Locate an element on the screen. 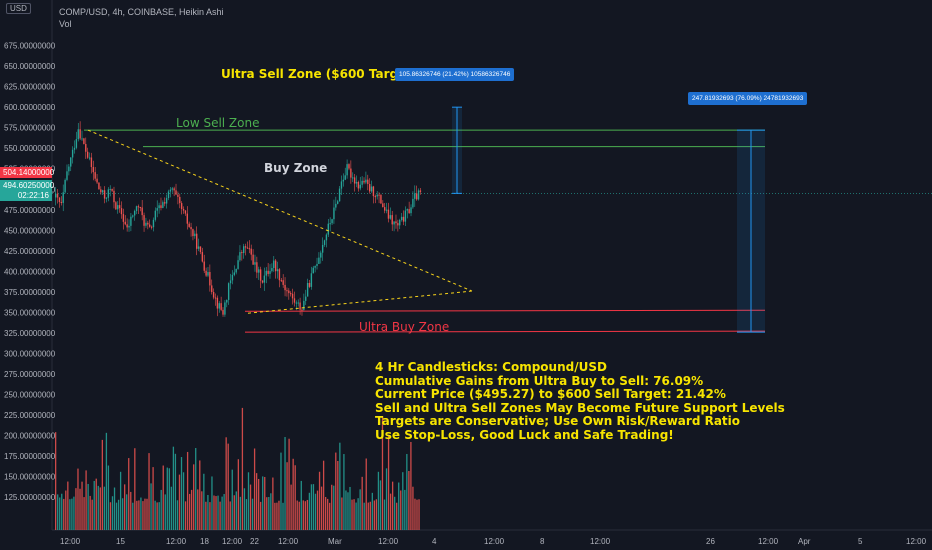 Image resolution: width=932 pixels, height=550 pixels. low-sell-zone-label: Low Sell Zone is located at coordinates (218, 123).